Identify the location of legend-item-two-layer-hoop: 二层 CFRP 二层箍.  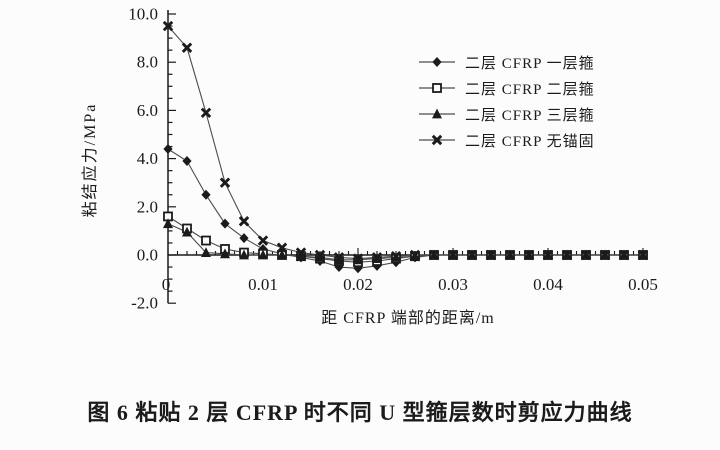
(506, 88).